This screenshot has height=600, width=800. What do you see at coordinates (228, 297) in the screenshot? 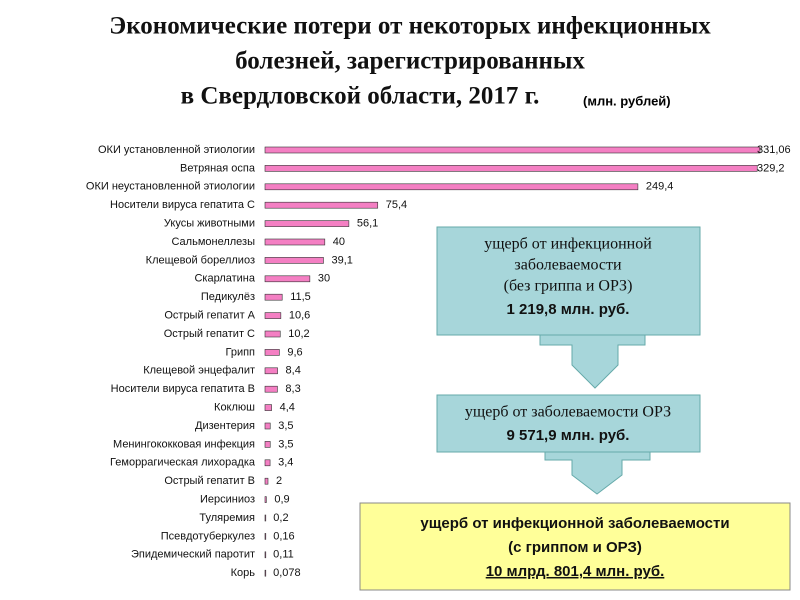
I see `category-label: Педикулёз` at bounding box center [228, 297].